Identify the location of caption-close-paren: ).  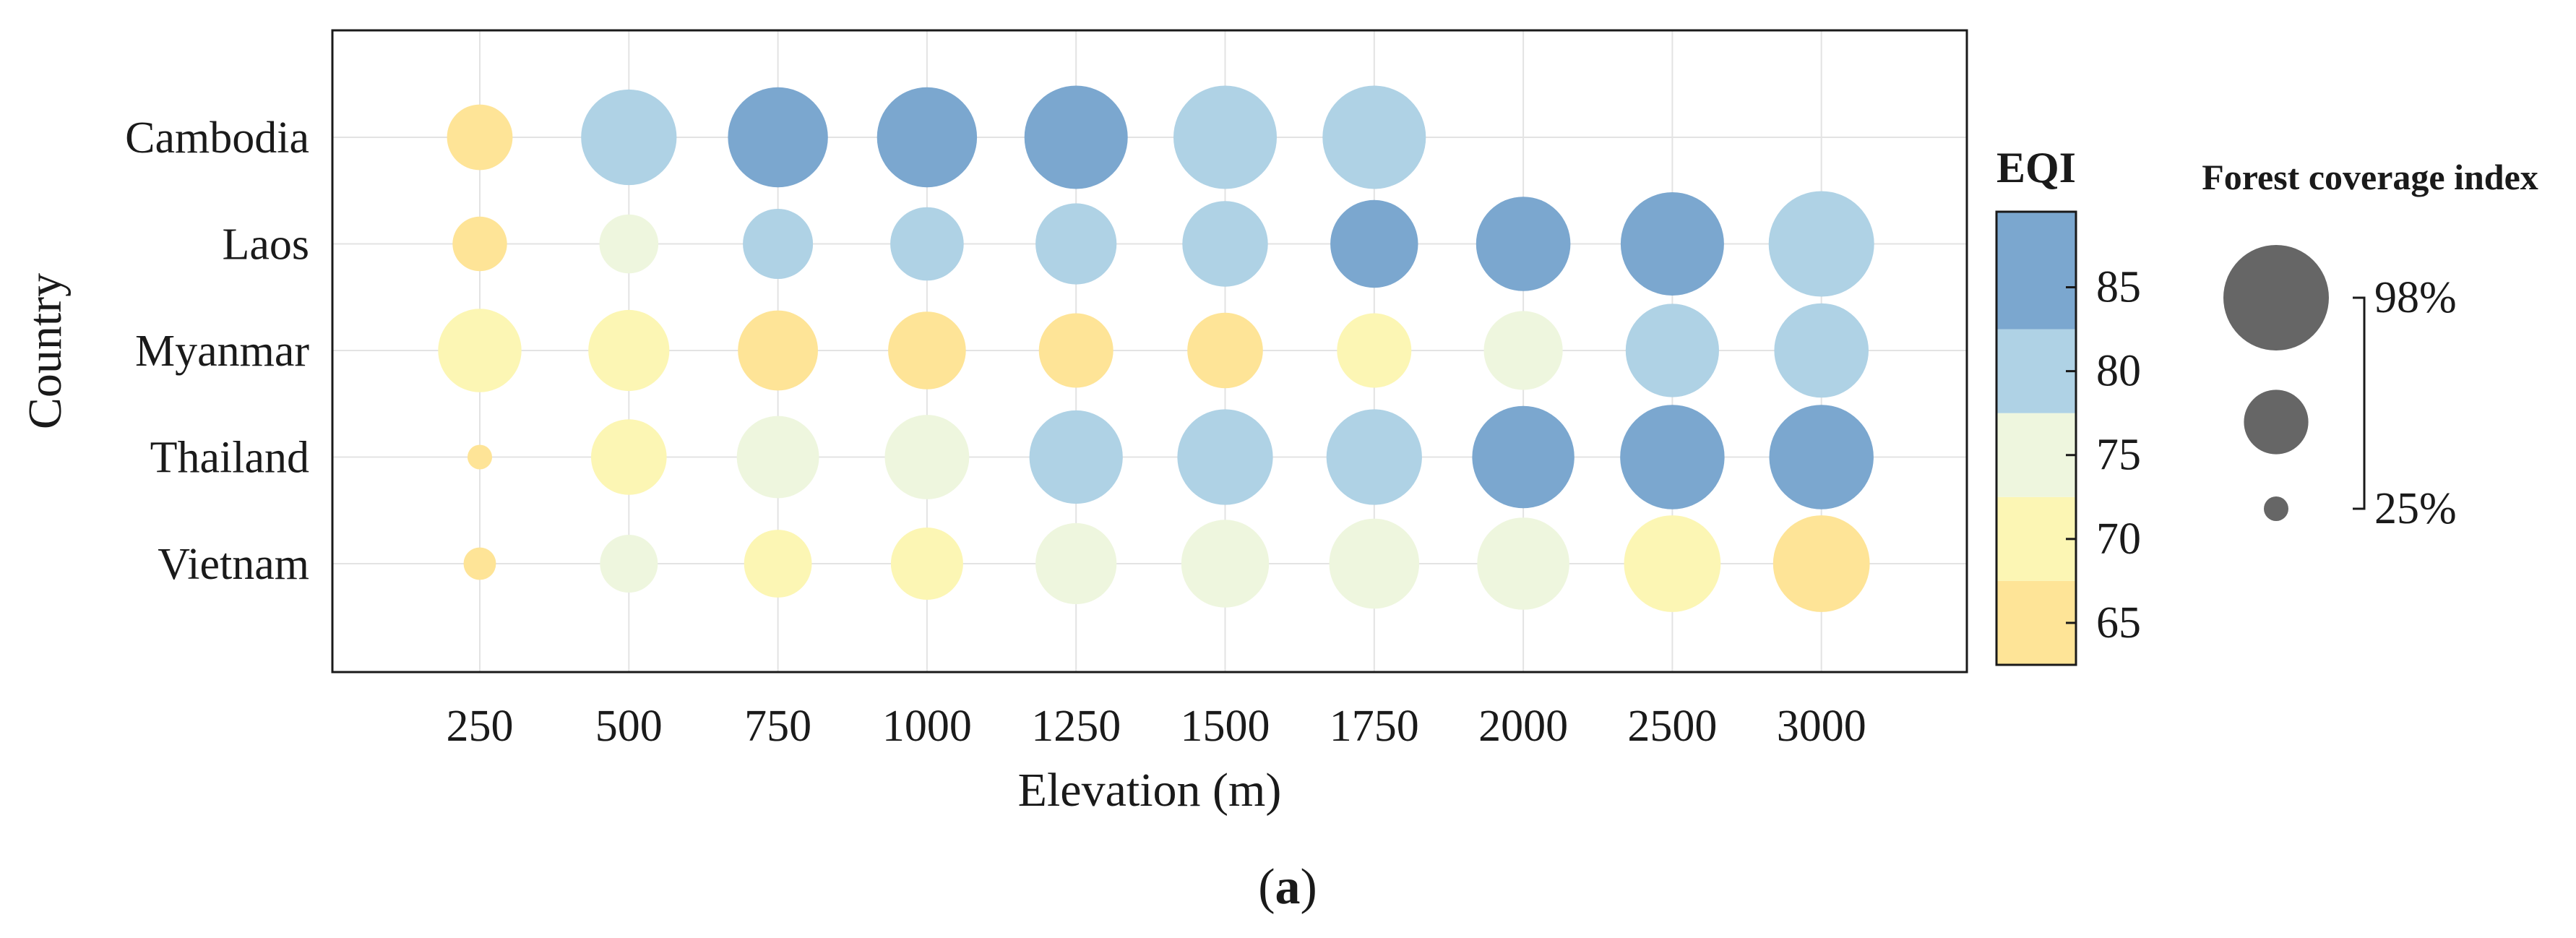
(1309, 887).